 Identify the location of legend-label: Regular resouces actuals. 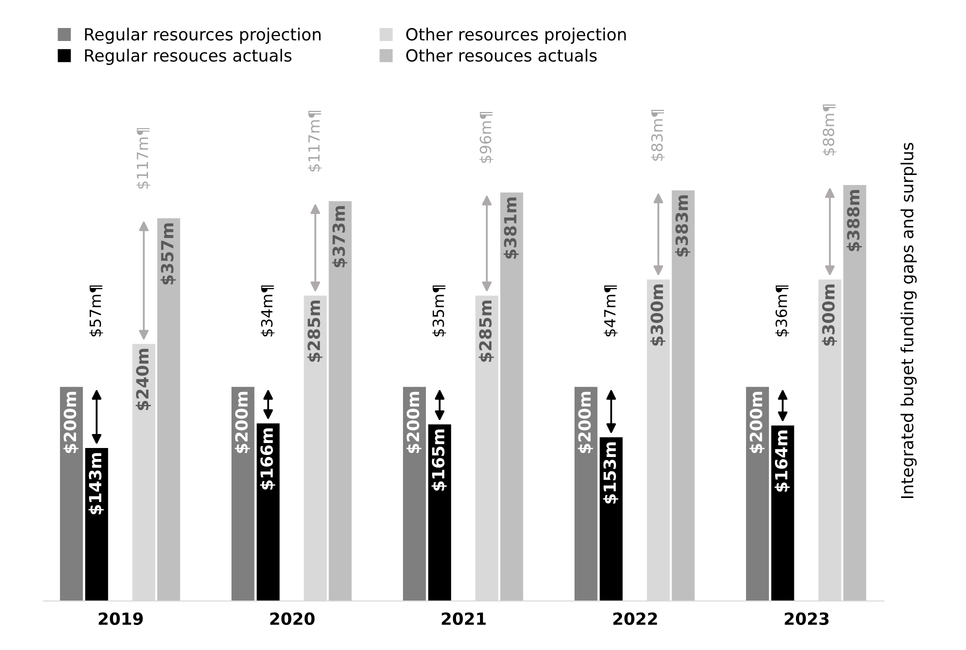
(188, 56).